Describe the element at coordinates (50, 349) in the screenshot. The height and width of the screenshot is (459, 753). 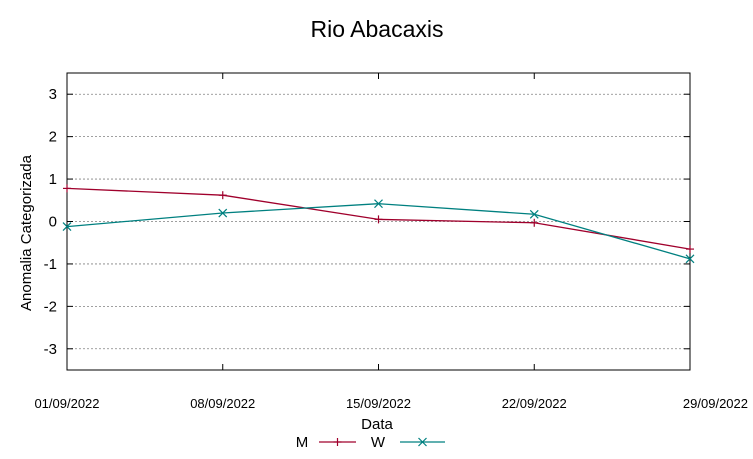
I see `y-tick-label: -3` at that location.